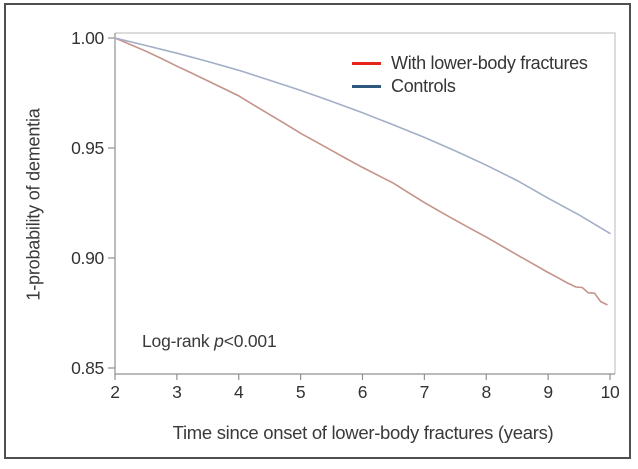 The image size is (638, 469). Describe the element at coordinates (489, 63) in the screenshot. I see `legend-label-fractures: With lower-body fractures` at that location.